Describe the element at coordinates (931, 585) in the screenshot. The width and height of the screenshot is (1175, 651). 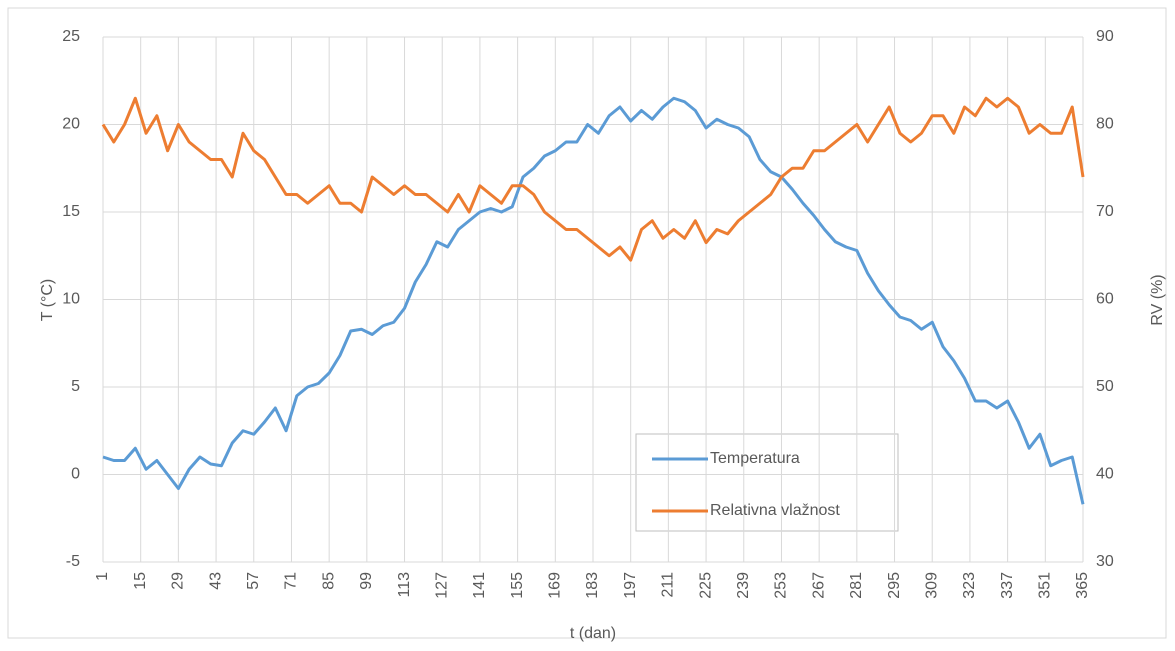
I see `x-tick-label: 309` at that location.